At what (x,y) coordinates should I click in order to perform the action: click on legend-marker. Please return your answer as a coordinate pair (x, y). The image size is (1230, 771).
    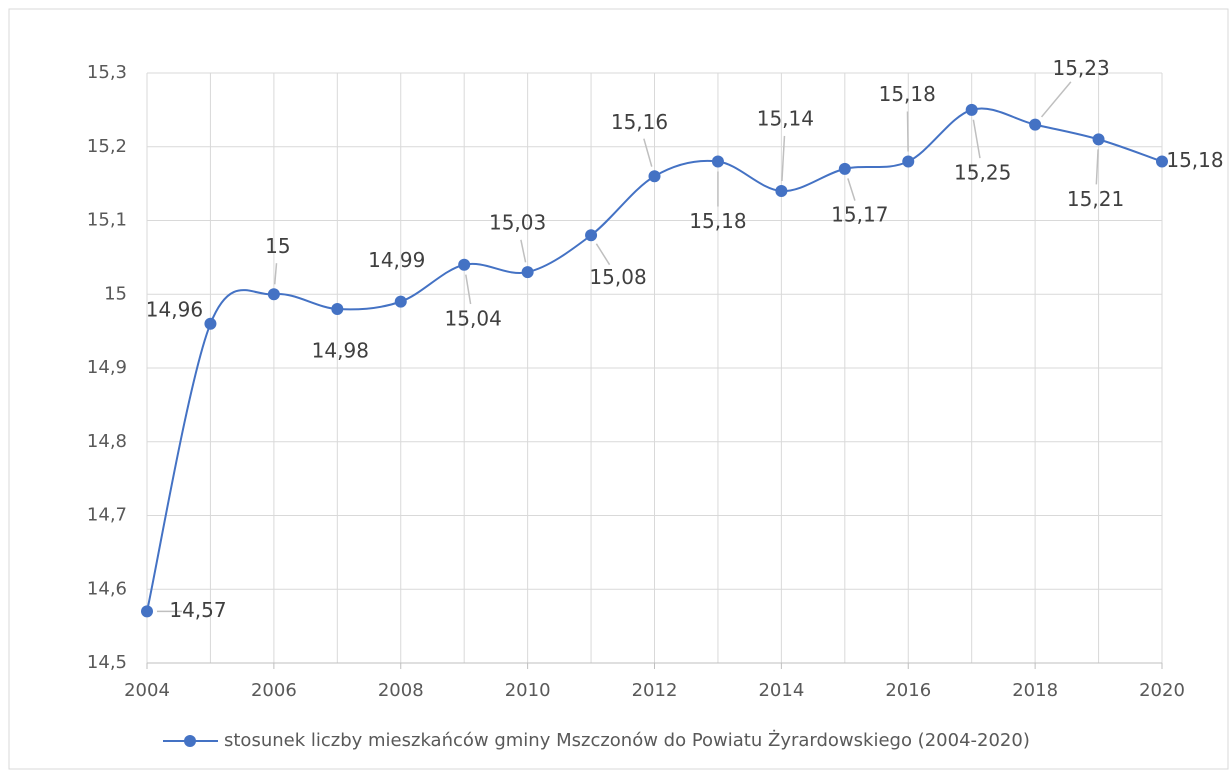
    Looking at the image, I should click on (190, 741).